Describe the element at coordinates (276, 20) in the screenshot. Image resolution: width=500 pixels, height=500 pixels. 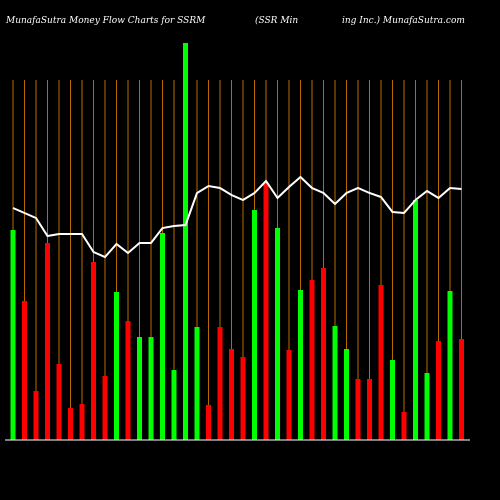
I see `chart-subtitle: (SSR Min` at that location.